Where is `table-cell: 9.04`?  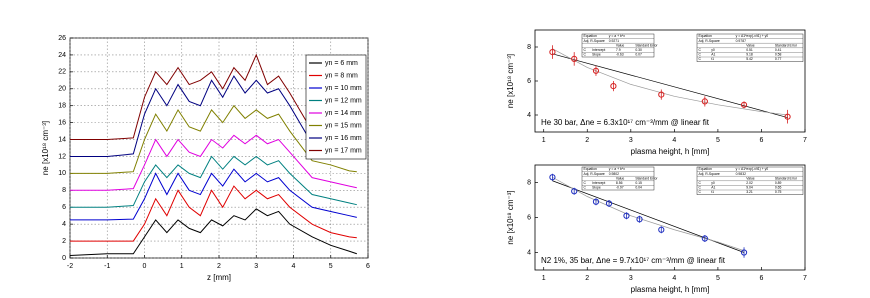 table-cell: 9.04 is located at coordinates (749, 188).